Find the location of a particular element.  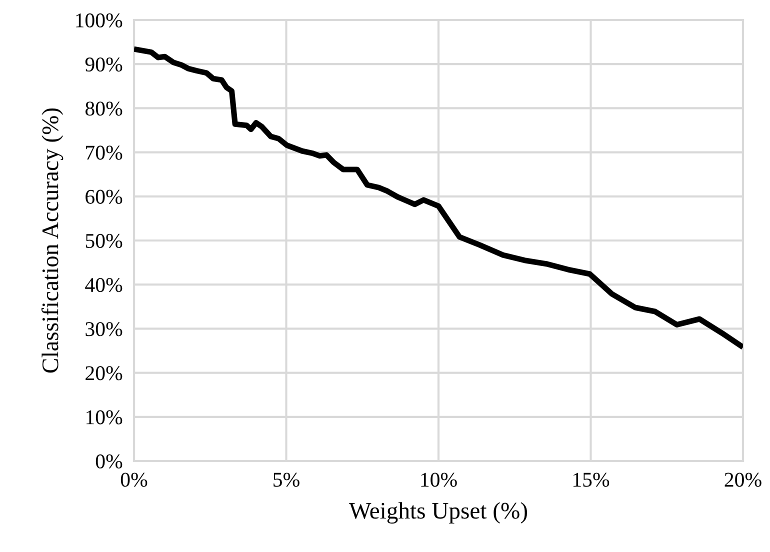

x-tick-label: 0% is located at coordinates (134, 479).